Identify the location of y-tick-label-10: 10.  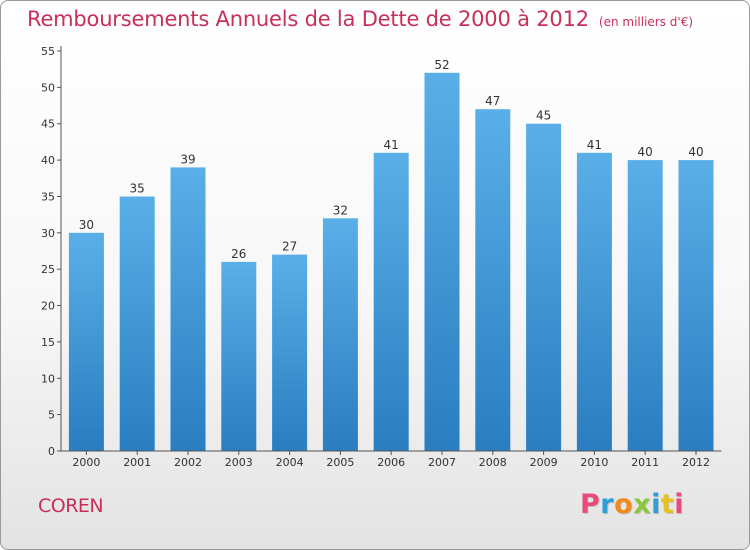
(48, 378).